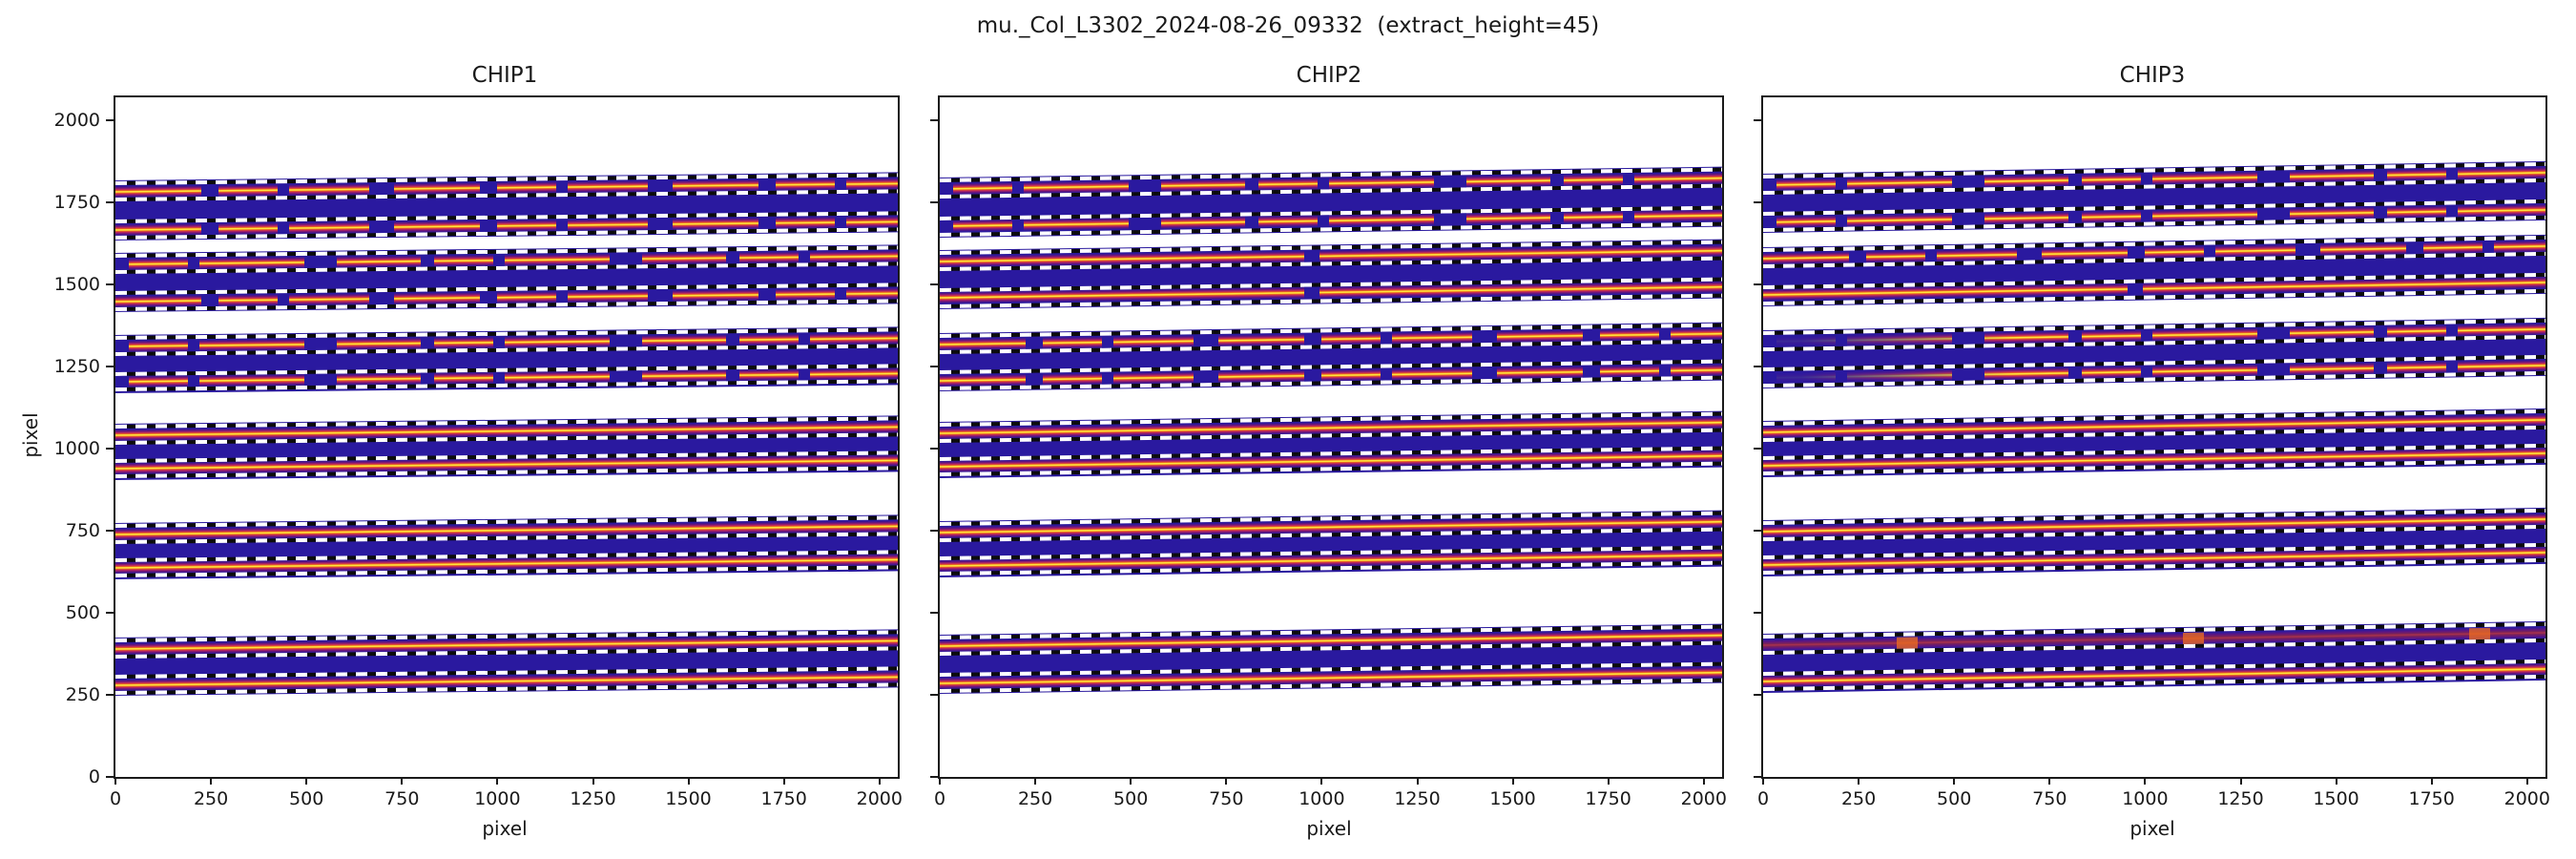 This screenshot has height=859, width=2576. Describe the element at coordinates (76, 285) in the screenshot. I see `y-tick-label: 1500` at that location.